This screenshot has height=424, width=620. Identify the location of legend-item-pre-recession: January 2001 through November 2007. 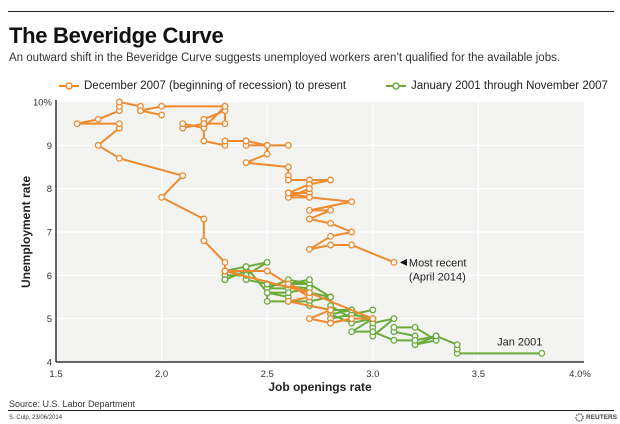
(496, 86).